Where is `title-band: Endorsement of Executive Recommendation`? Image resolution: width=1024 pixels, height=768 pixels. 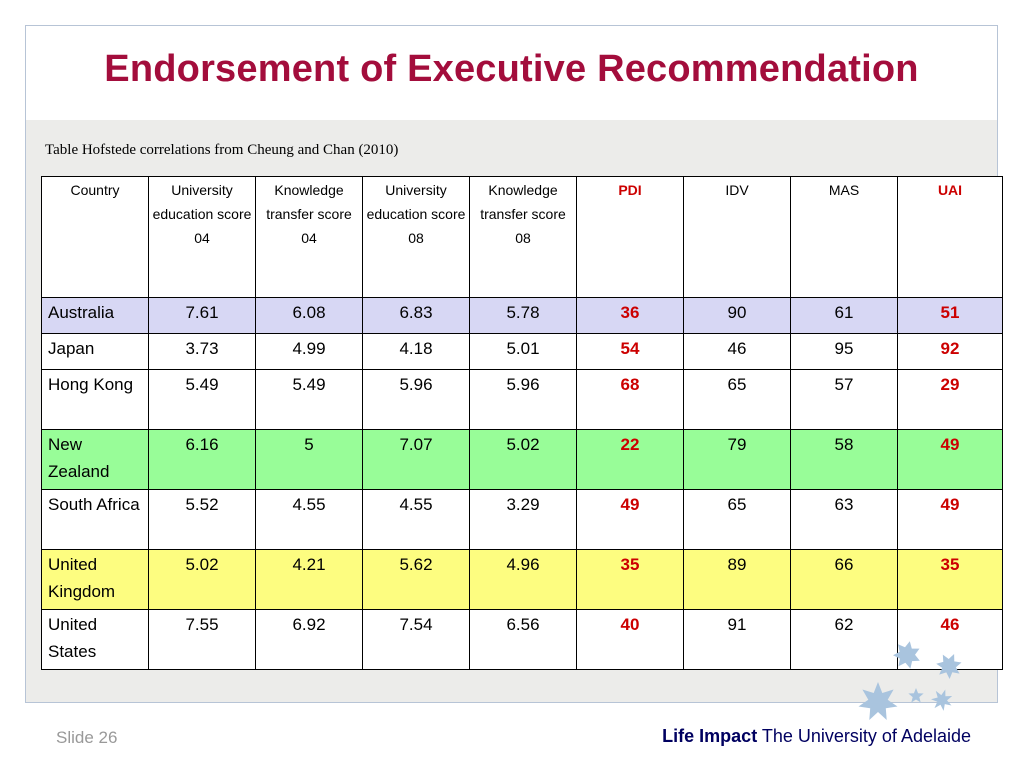
title-band: Endorsement of Executive Recommendation is located at coordinates (511, 73).